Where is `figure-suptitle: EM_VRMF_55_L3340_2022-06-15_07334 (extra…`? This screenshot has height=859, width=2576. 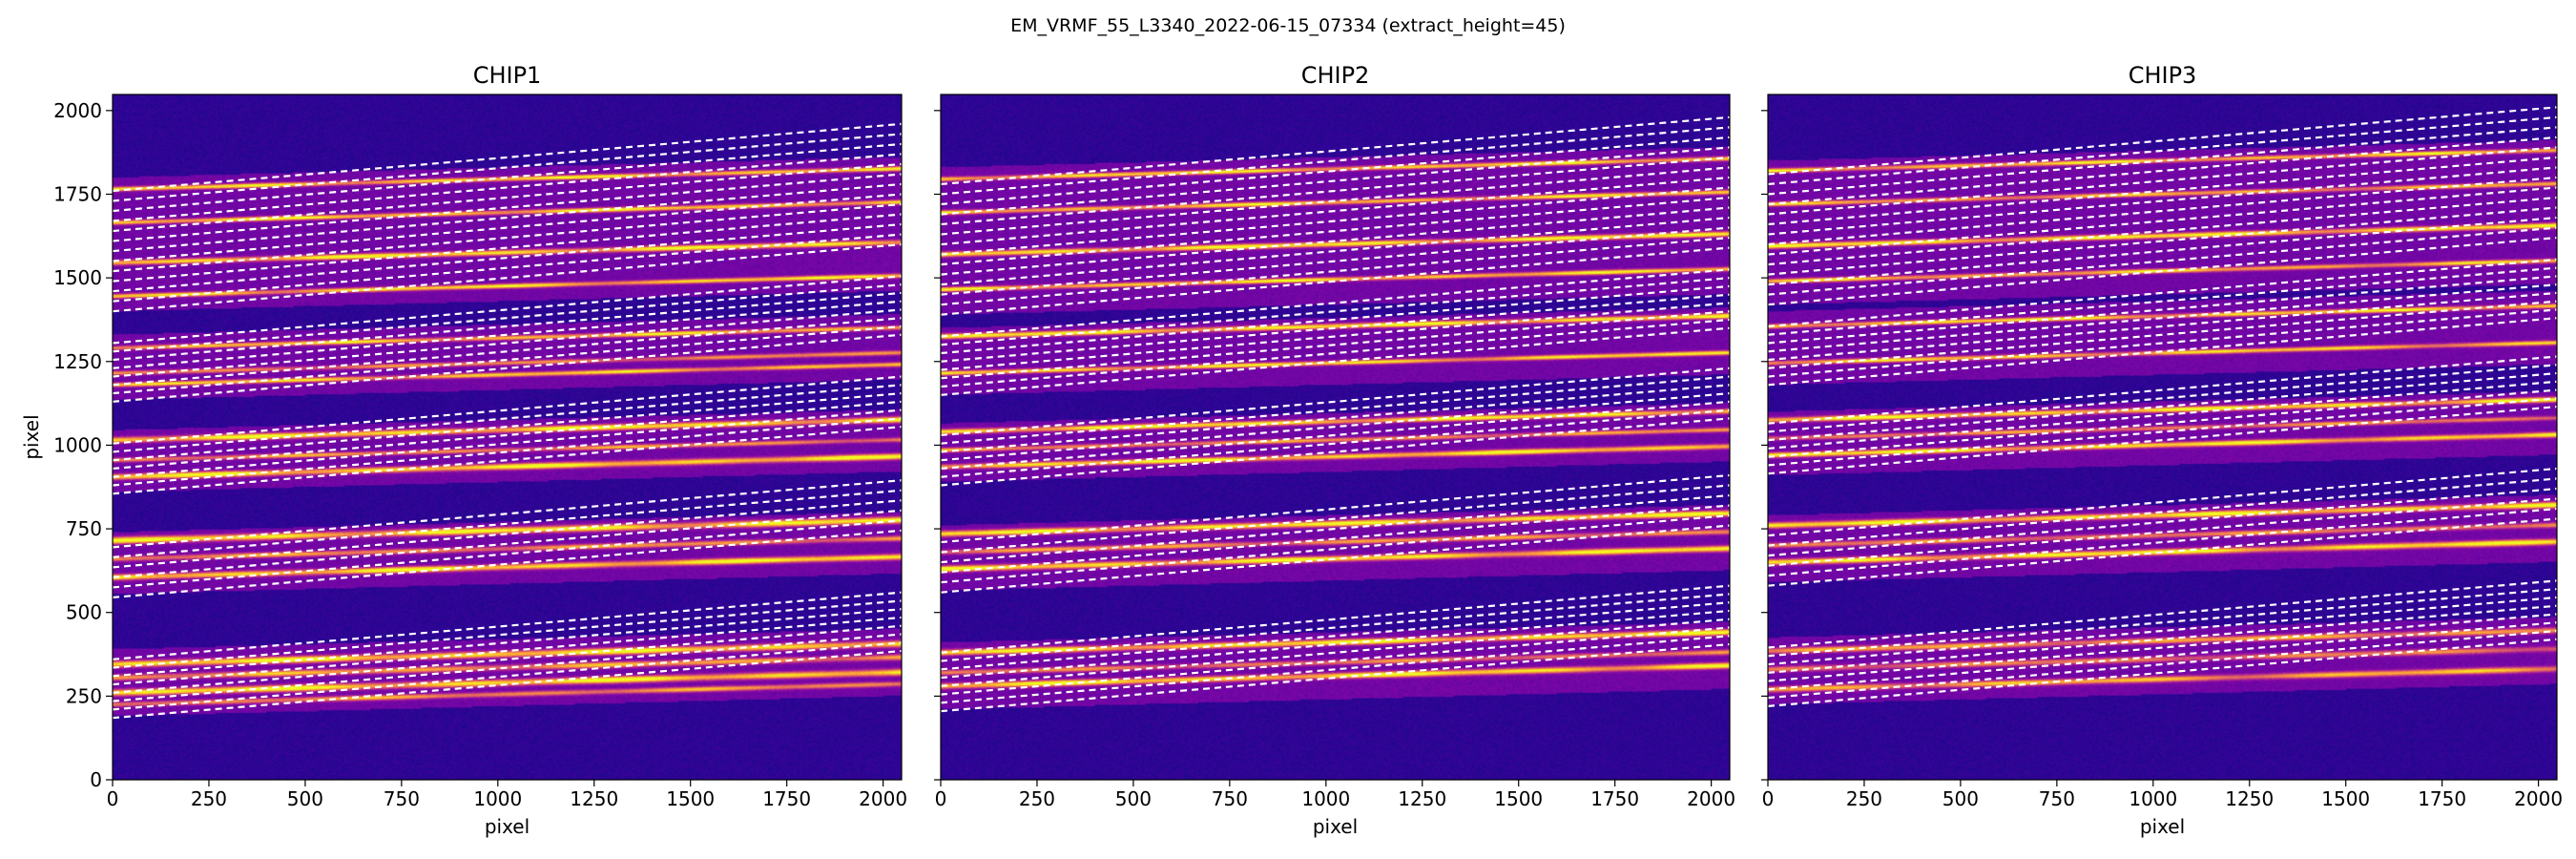 figure-suptitle: EM_VRMF_55_L3340_2022-06-15_07334 (extra… is located at coordinates (1288, 25).